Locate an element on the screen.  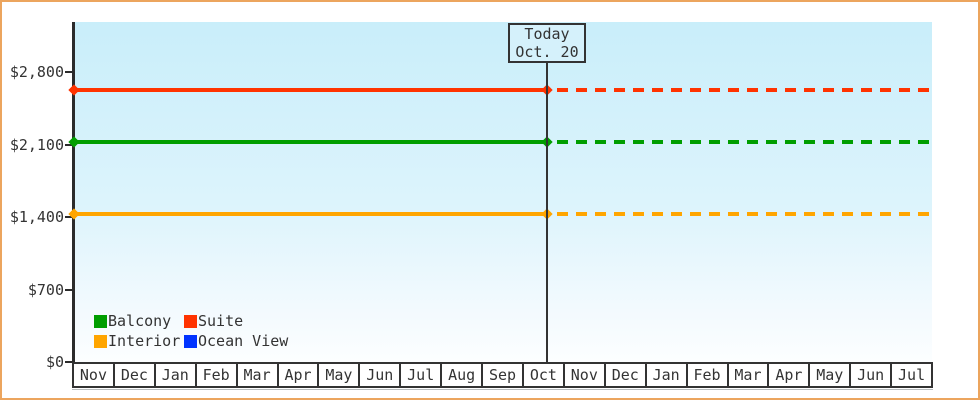
series-marker-suite is located at coordinates (74, 90).